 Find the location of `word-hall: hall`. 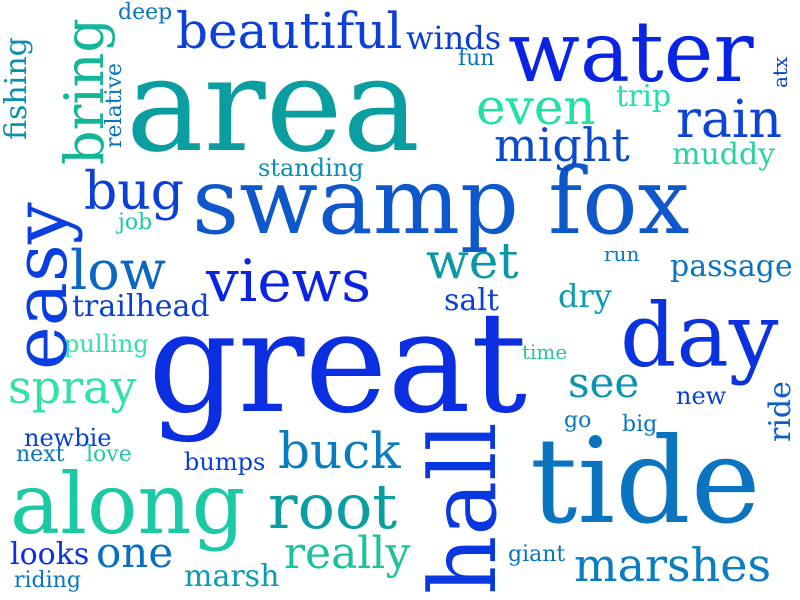

word-hall: hall is located at coordinates (463, 508).